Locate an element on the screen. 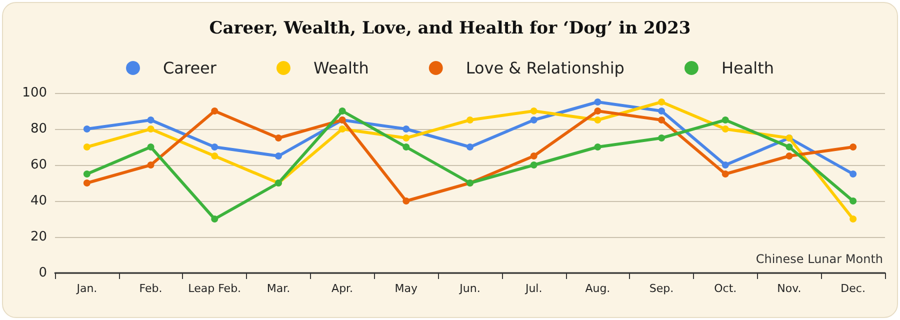 The height and width of the screenshot is (320, 900). x-tick-label: Mar. is located at coordinates (278, 288).